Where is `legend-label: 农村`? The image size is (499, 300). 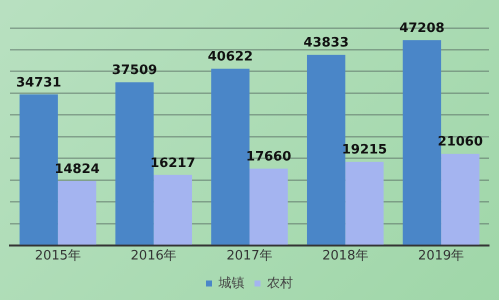
legend-label: 农村 is located at coordinates (280, 283).